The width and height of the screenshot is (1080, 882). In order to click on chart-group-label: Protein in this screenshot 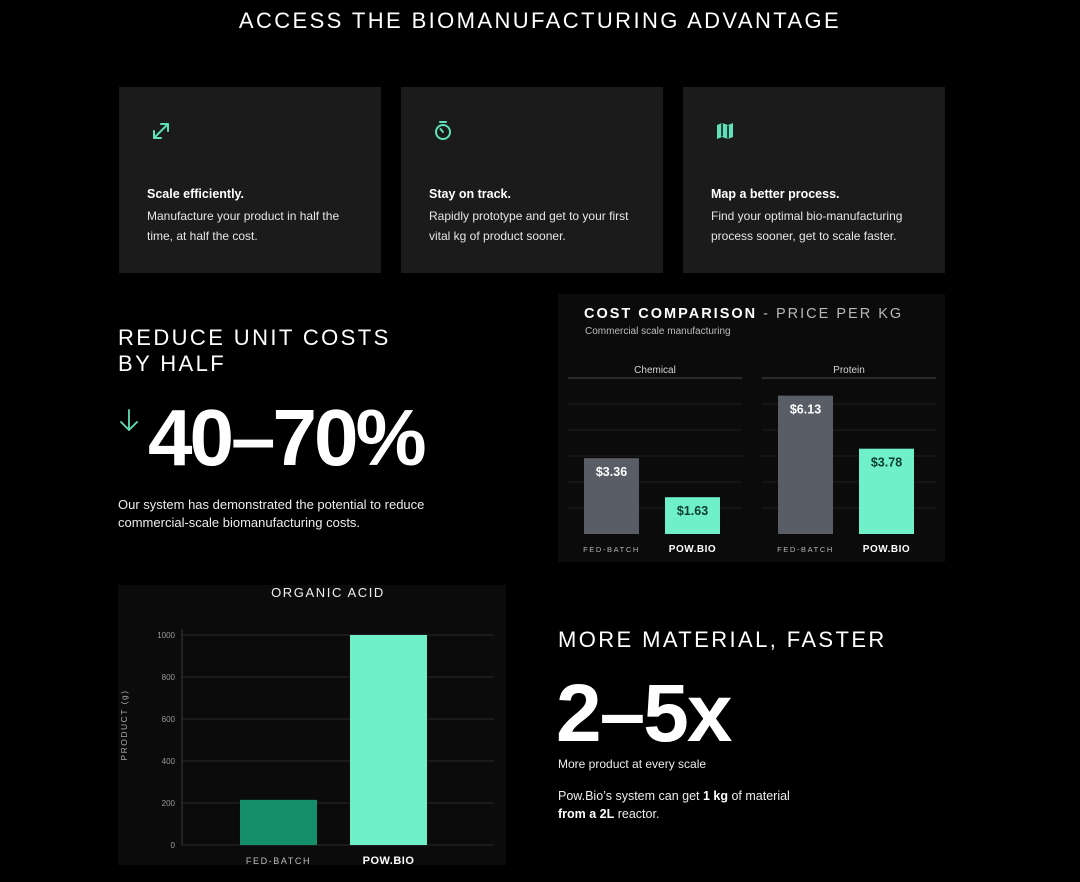, I will do `click(849, 370)`.